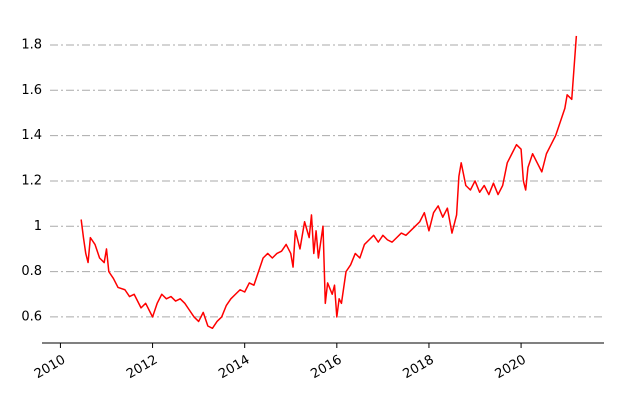 The height and width of the screenshot is (410, 628). Describe the element at coordinates (31, 316) in the screenshot. I see `y-tick-label: 0.6` at that location.